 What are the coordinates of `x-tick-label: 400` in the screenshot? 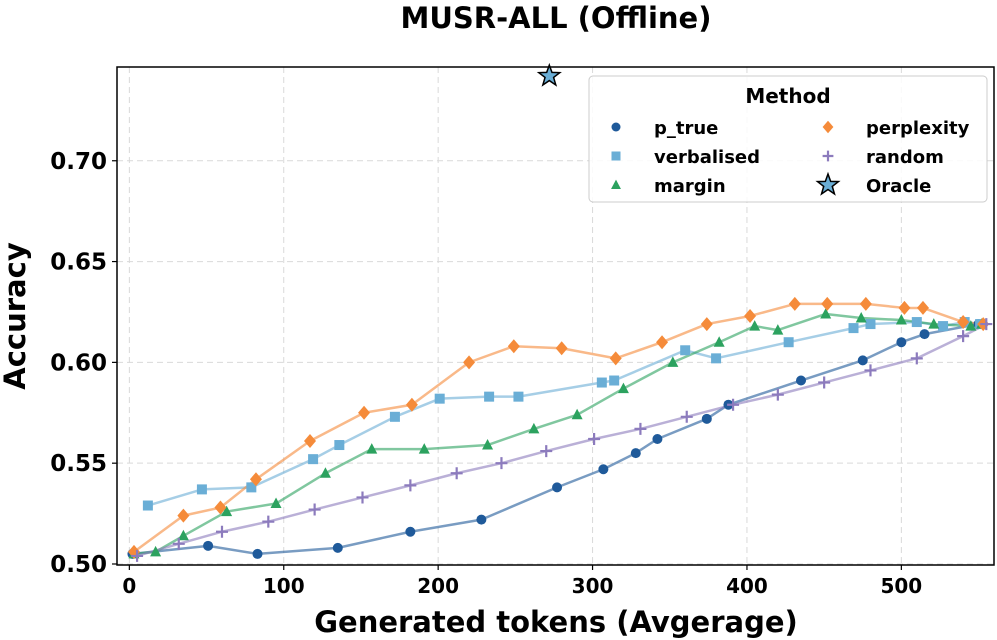 It's located at (747, 586).